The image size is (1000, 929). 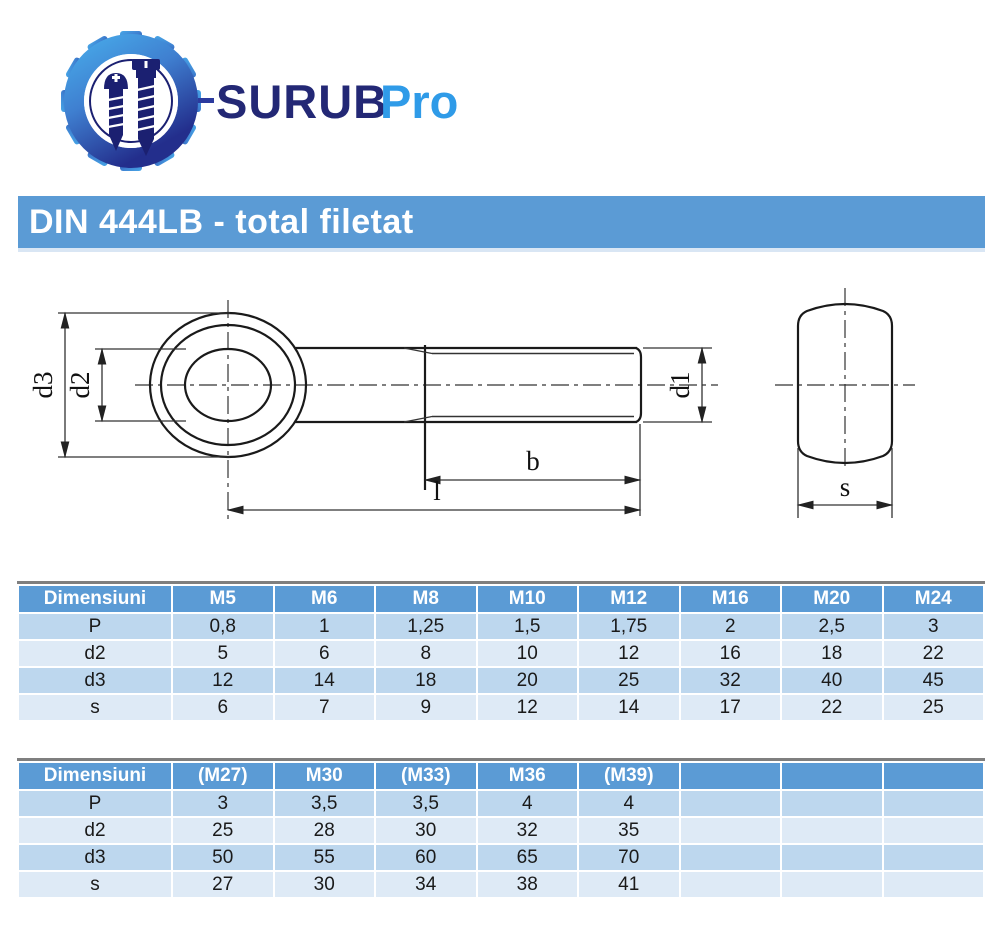 What do you see at coordinates (677, 385) in the screenshot?
I see `dimension-d1: d1` at bounding box center [677, 385].